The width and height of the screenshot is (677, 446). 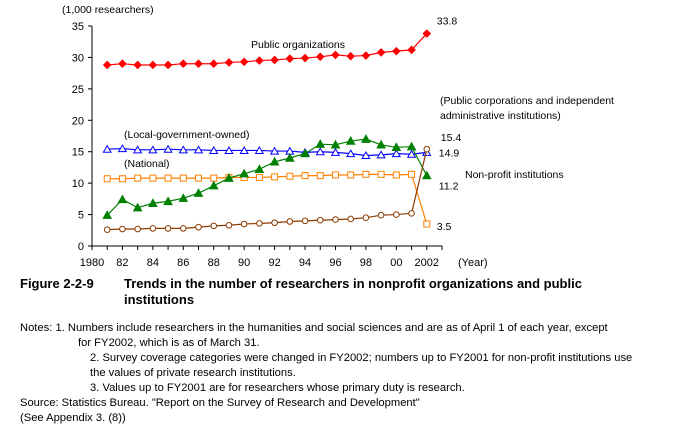 I want to click on x-ticks: 1980 82 84 86 88 90 92 94 96 98 00 2002, so click(x=261, y=257).